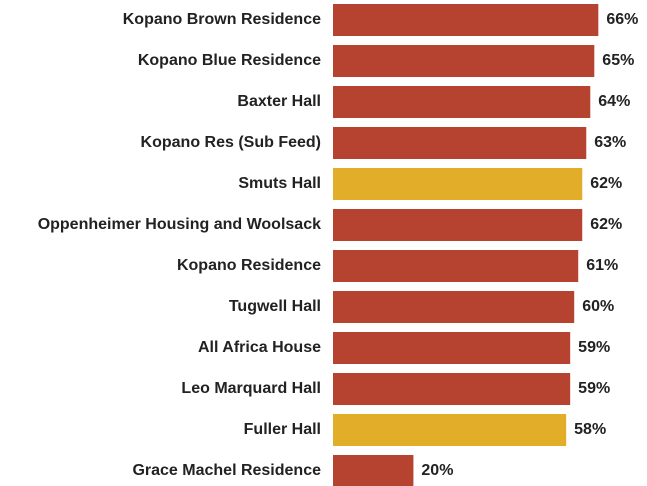  I want to click on category-label: Smuts Hall, so click(279, 183).